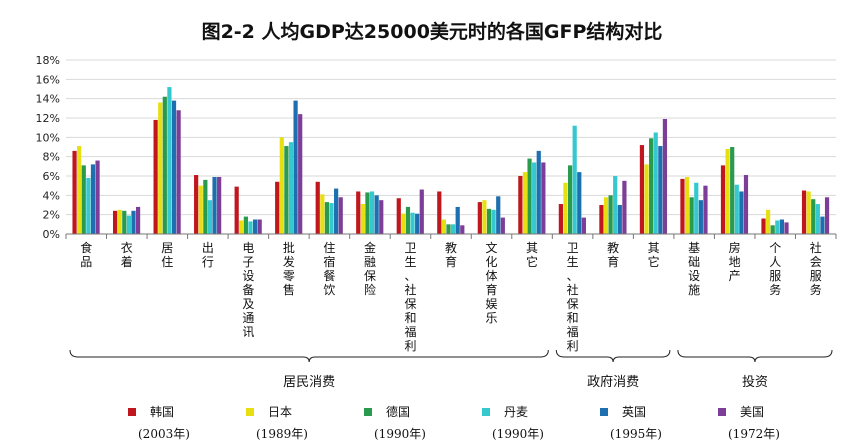  I want to click on bar-韩国-15, so click(682, 206).